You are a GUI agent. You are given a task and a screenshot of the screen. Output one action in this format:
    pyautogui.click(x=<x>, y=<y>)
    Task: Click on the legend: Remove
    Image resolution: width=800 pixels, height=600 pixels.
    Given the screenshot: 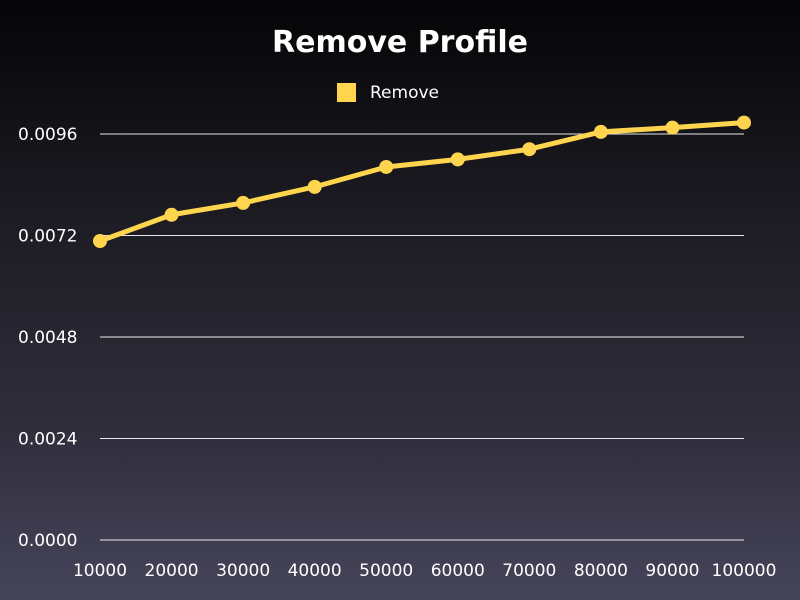 What is the action you would take?
    pyautogui.click(x=388, y=93)
    